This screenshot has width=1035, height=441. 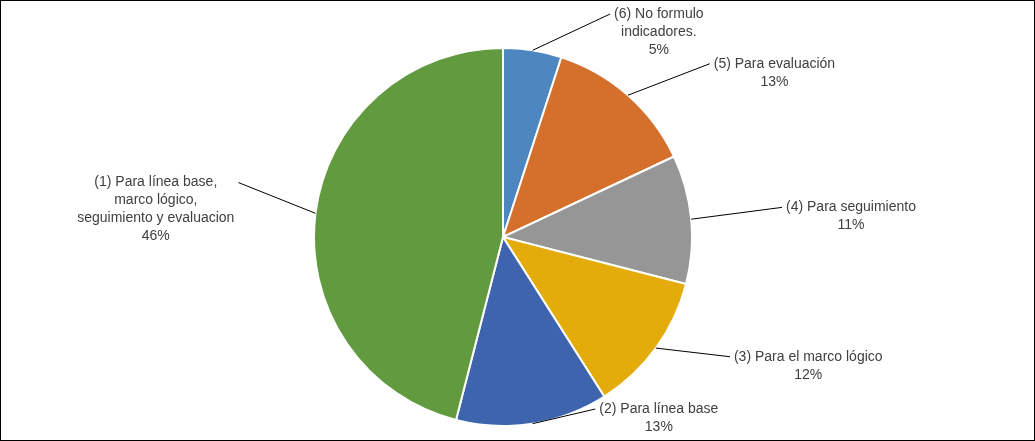 I want to click on data-label: 46%, so click(x=155, y=235).